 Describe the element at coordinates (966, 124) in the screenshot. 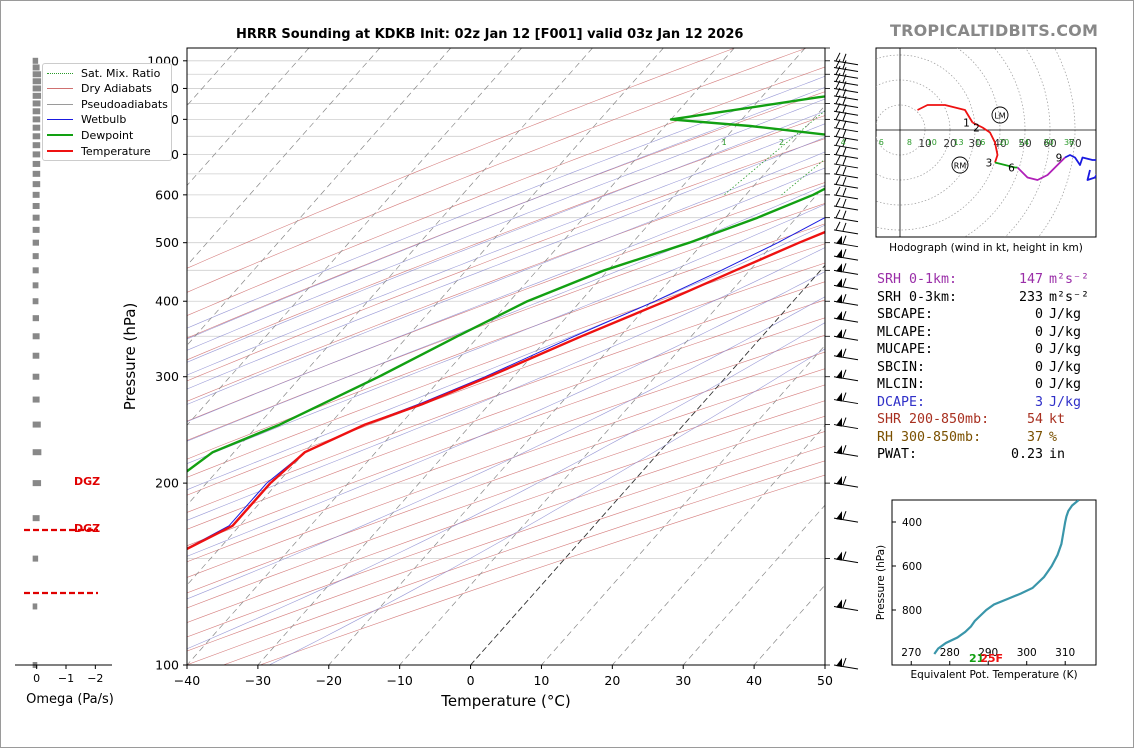

I see `hodograph-height-label: 1` at that location.